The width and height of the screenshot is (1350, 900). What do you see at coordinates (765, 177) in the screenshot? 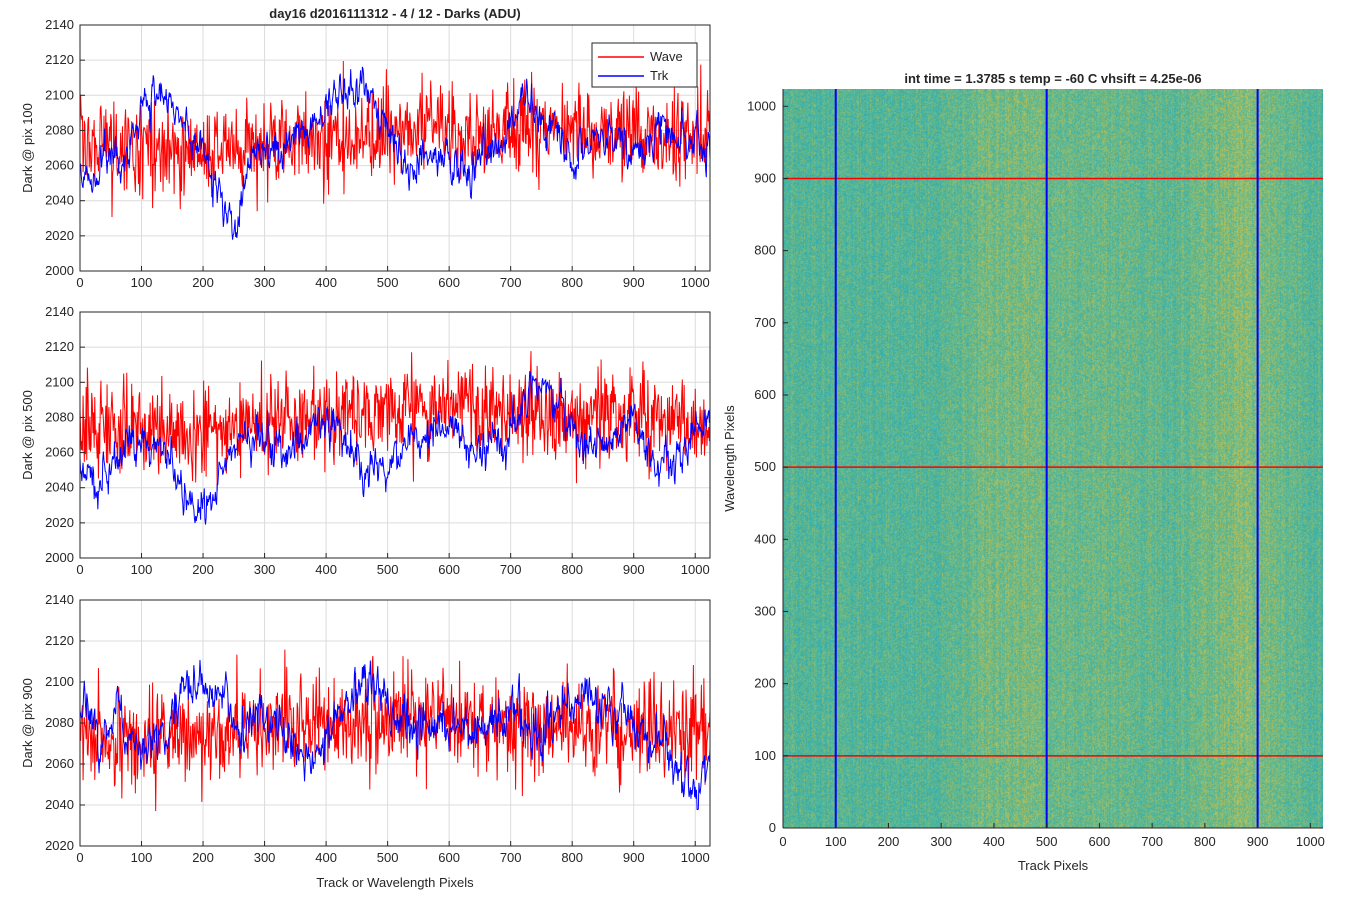
I see `y-tick-label: 900` at bounding box center [765, 177].